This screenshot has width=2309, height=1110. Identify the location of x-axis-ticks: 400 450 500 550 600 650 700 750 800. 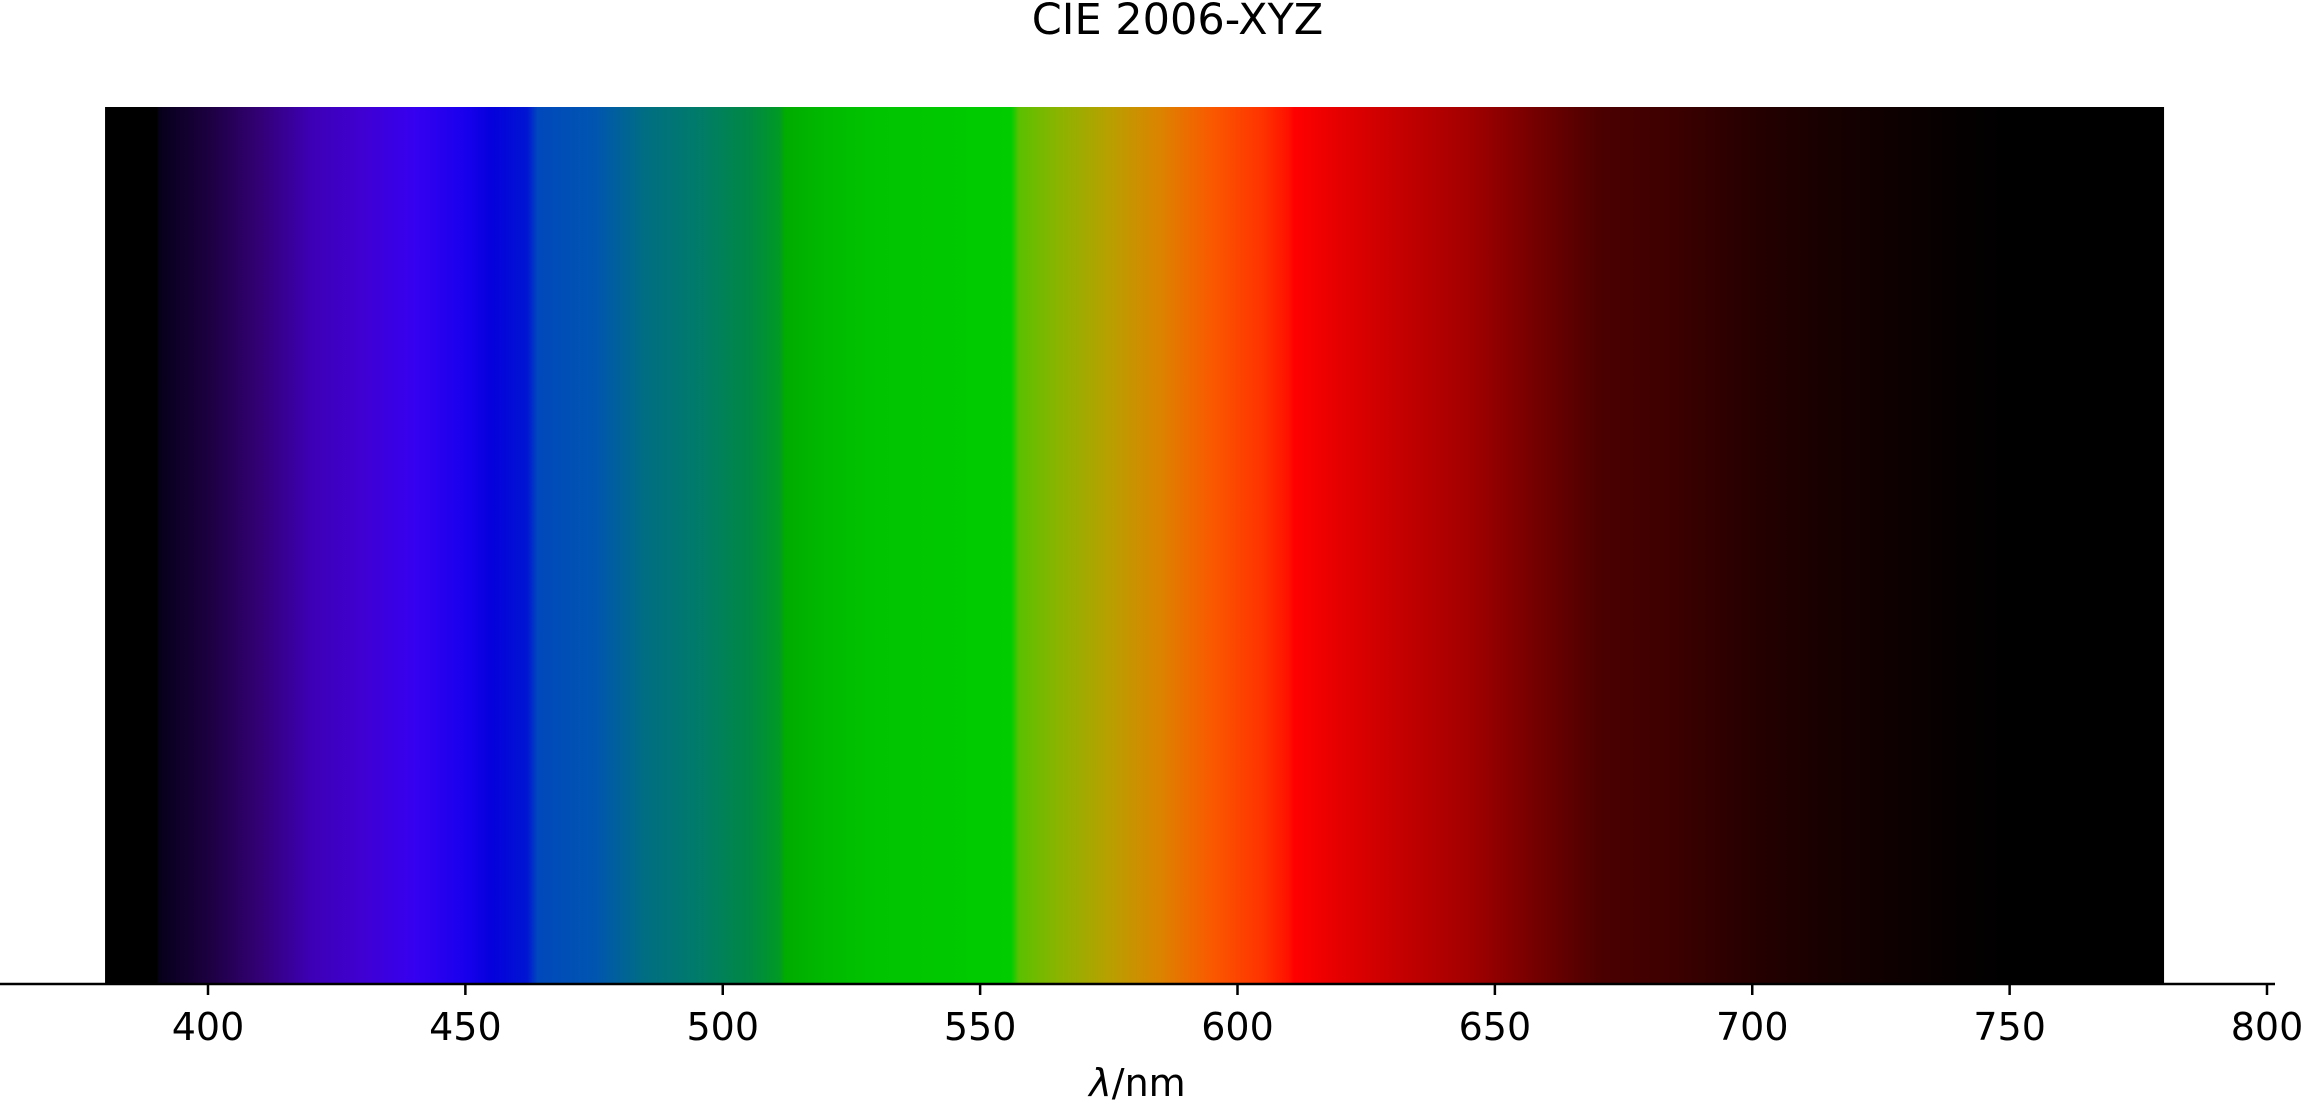
(1238, 1016).